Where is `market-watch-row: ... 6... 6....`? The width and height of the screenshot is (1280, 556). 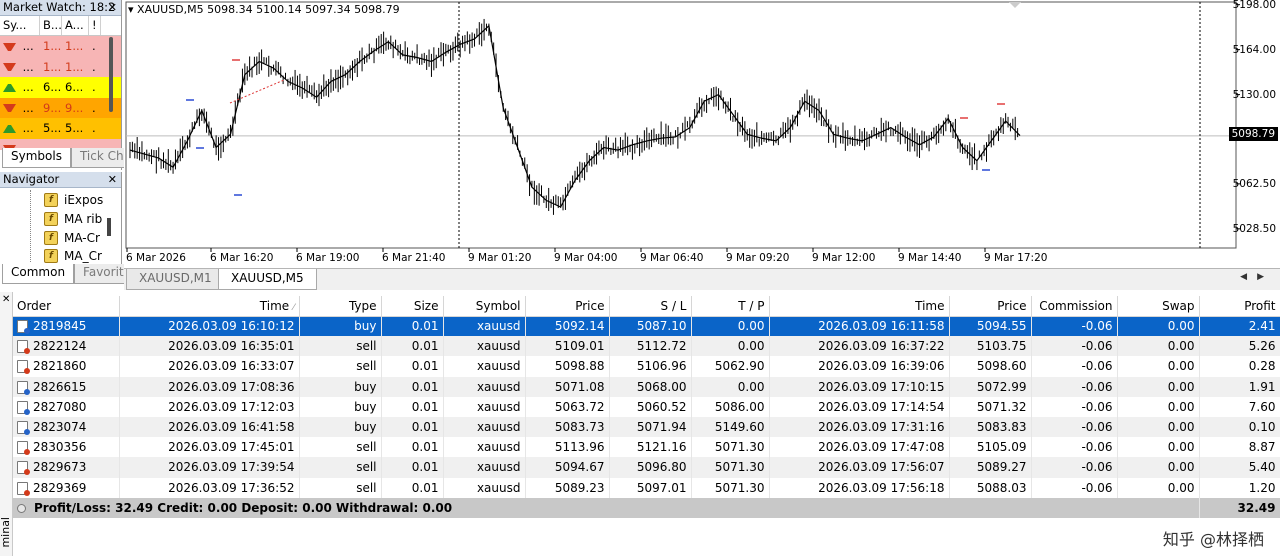 market-watch-row: ... 6... 6.... is located at coordinates (60, 87).